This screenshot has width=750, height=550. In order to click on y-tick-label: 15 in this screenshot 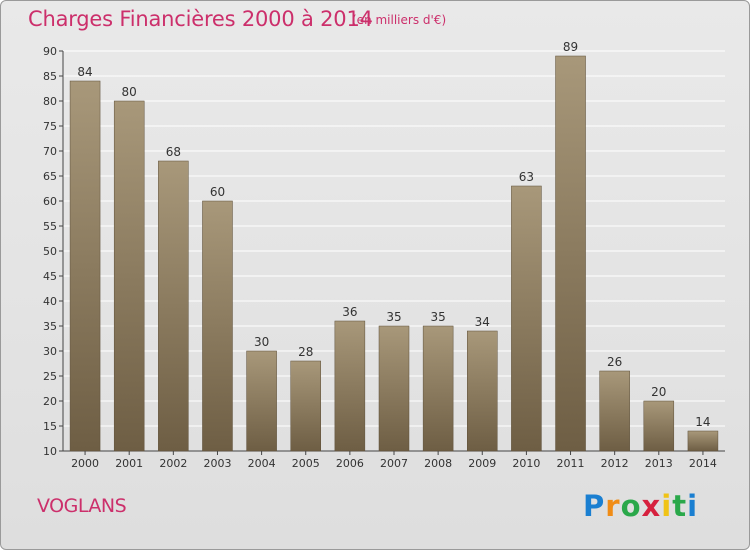, I will do `click(50, 426)`.